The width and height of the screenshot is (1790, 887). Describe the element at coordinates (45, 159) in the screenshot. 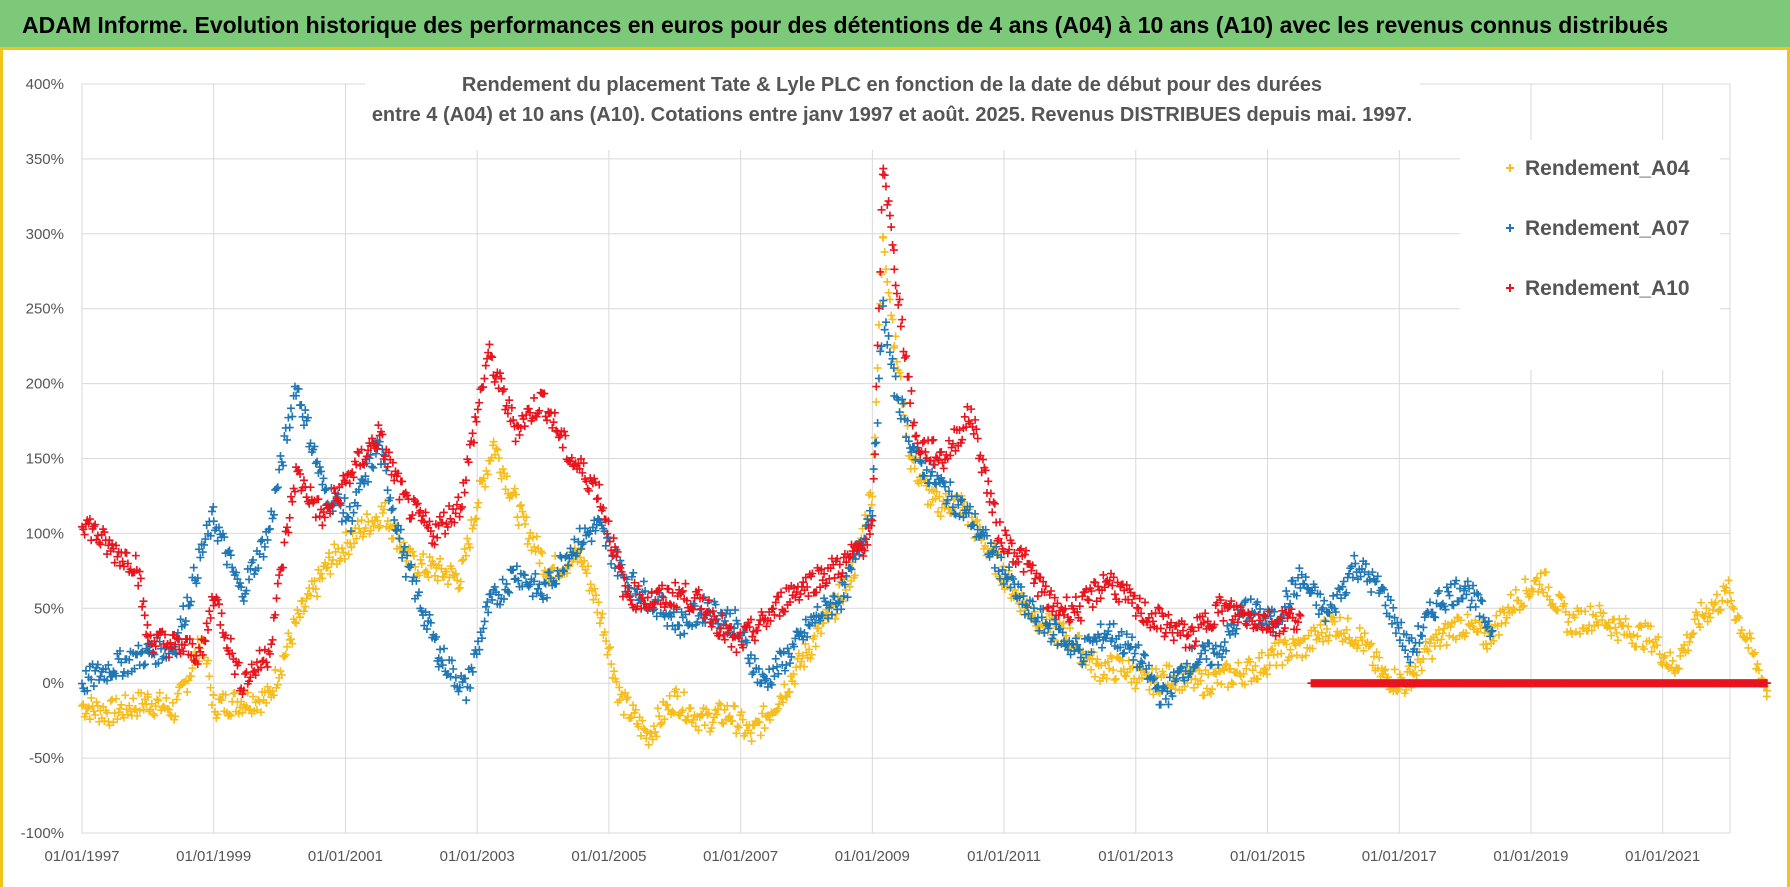

I see `y-tick-label: 350%` at that location.